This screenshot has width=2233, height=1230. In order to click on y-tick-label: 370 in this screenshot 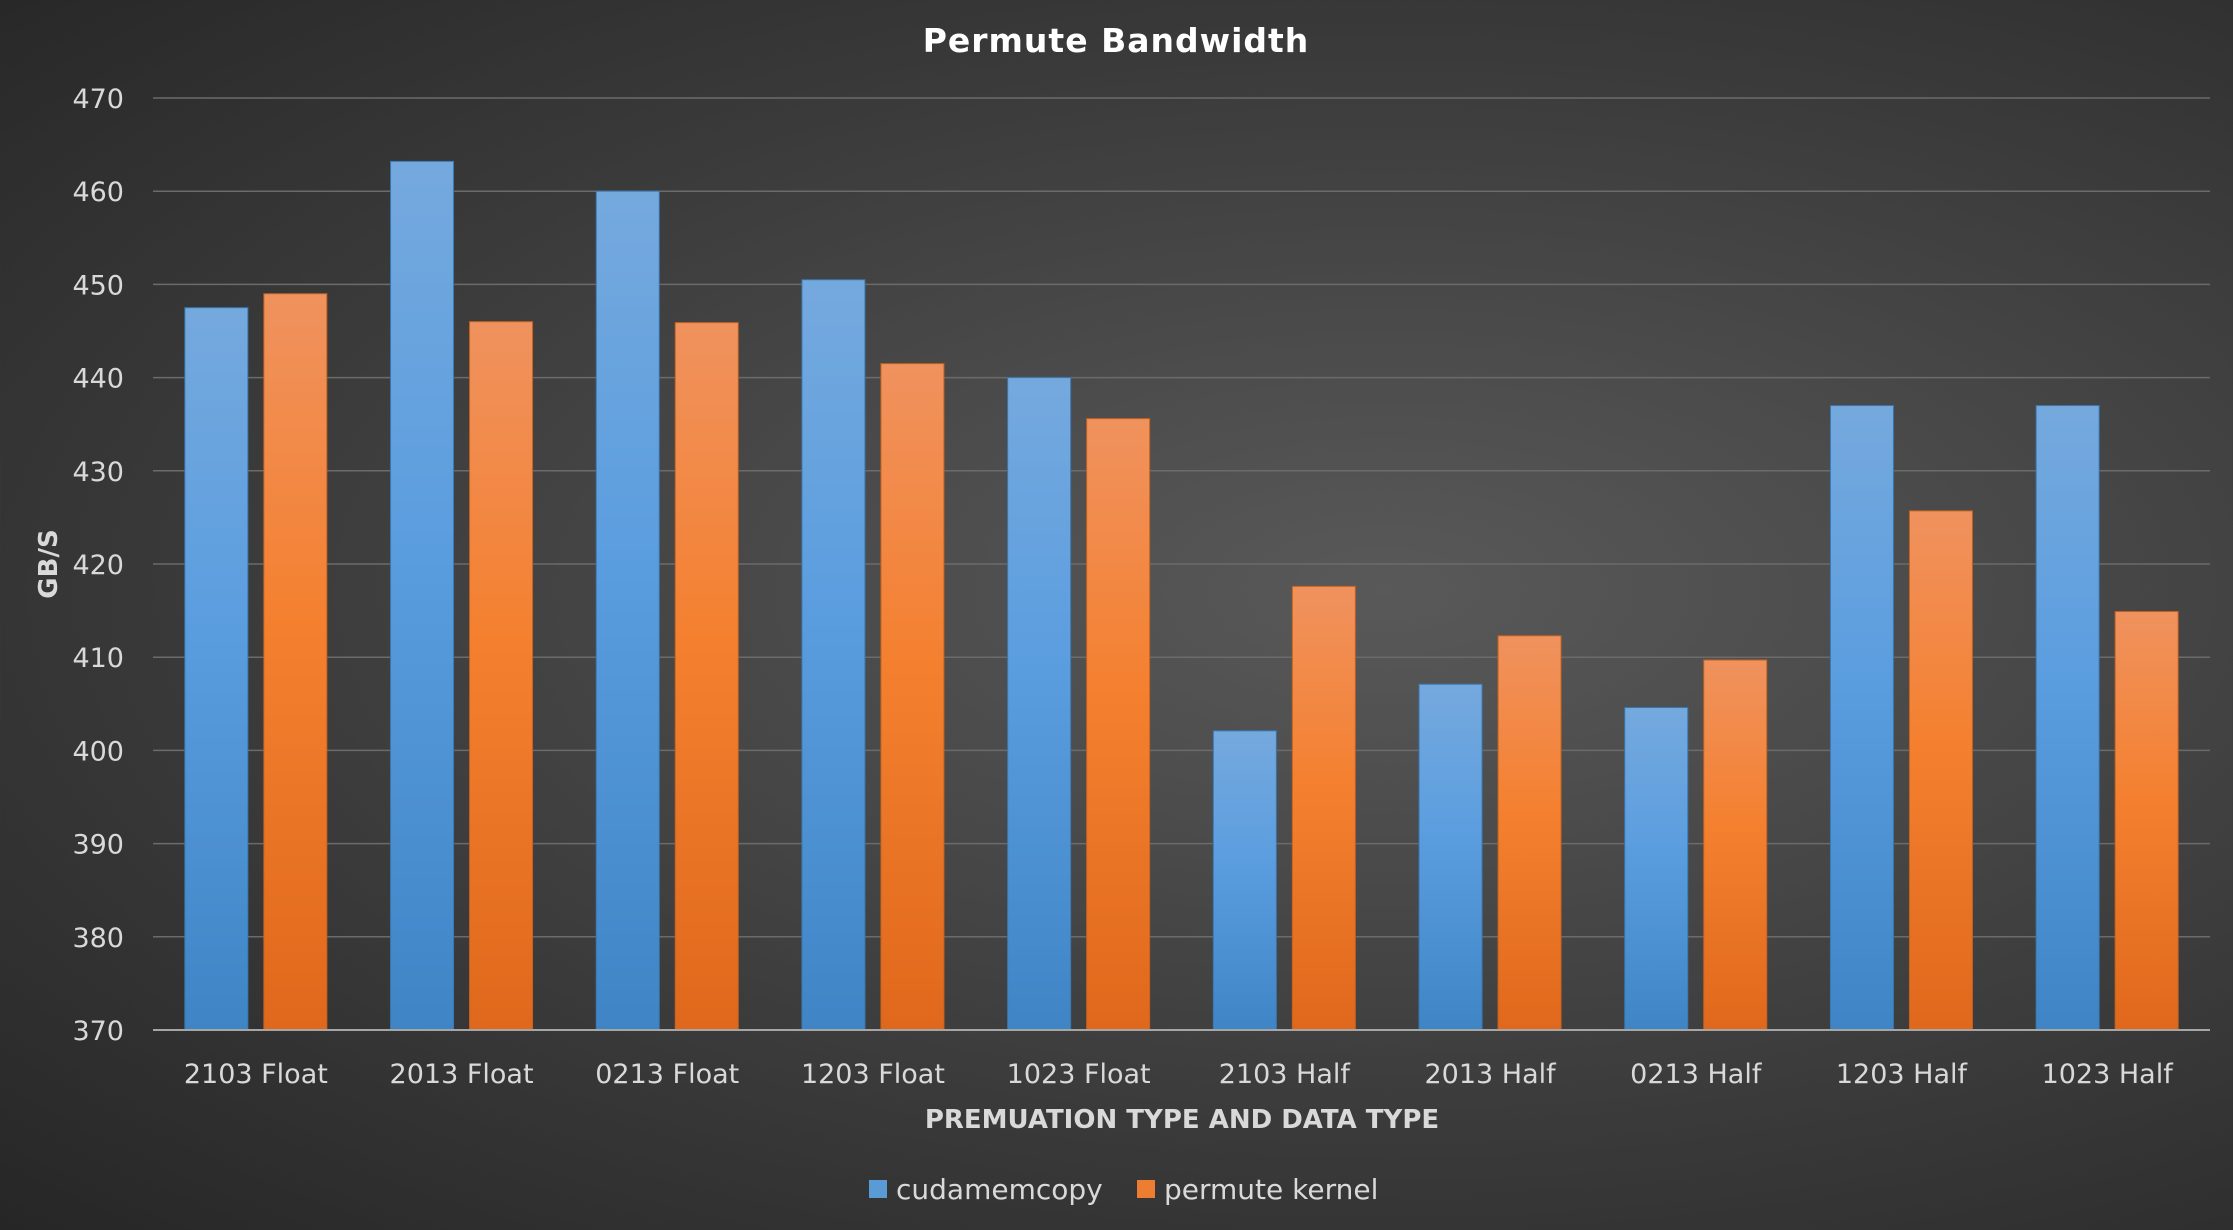, I will do `click(98, 1031)`.